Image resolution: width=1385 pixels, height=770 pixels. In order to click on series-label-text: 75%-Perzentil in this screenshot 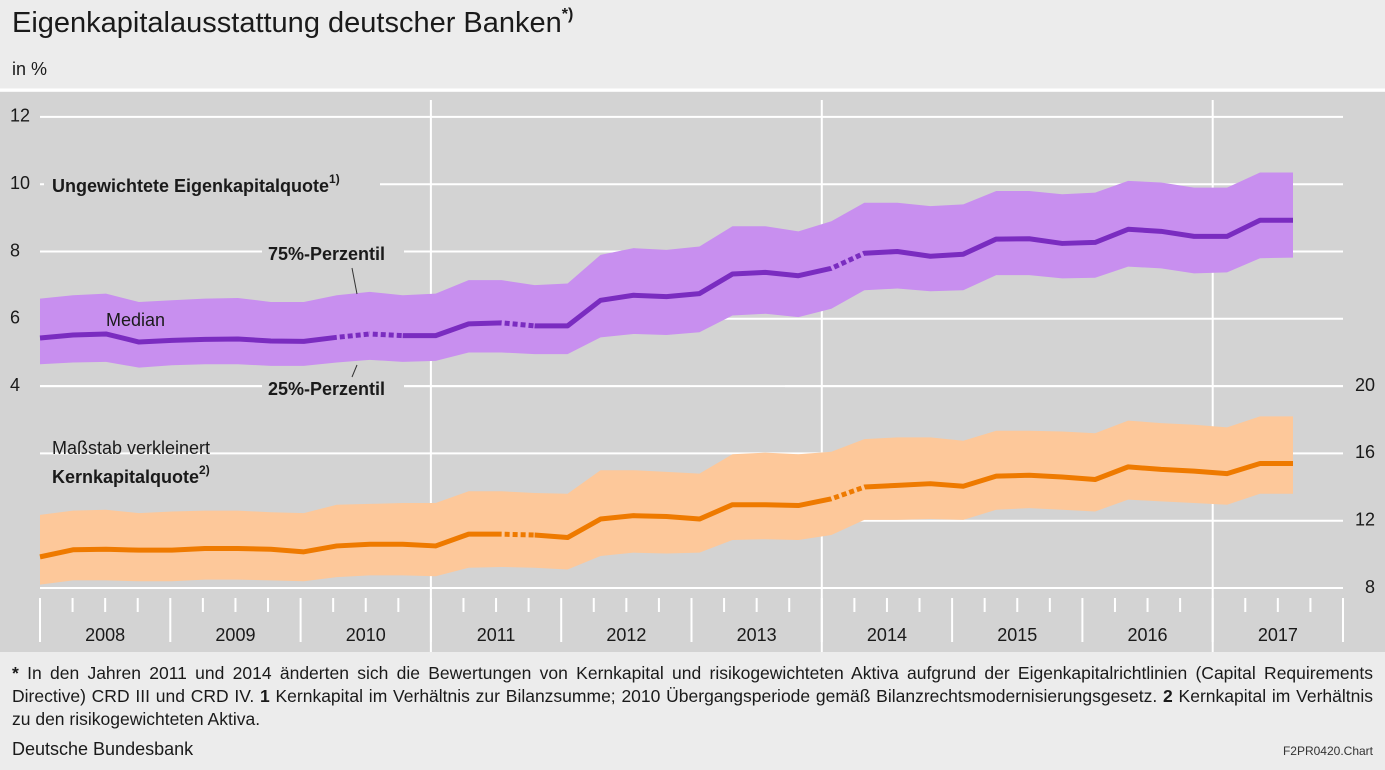, I will do `click(326, 254)`.